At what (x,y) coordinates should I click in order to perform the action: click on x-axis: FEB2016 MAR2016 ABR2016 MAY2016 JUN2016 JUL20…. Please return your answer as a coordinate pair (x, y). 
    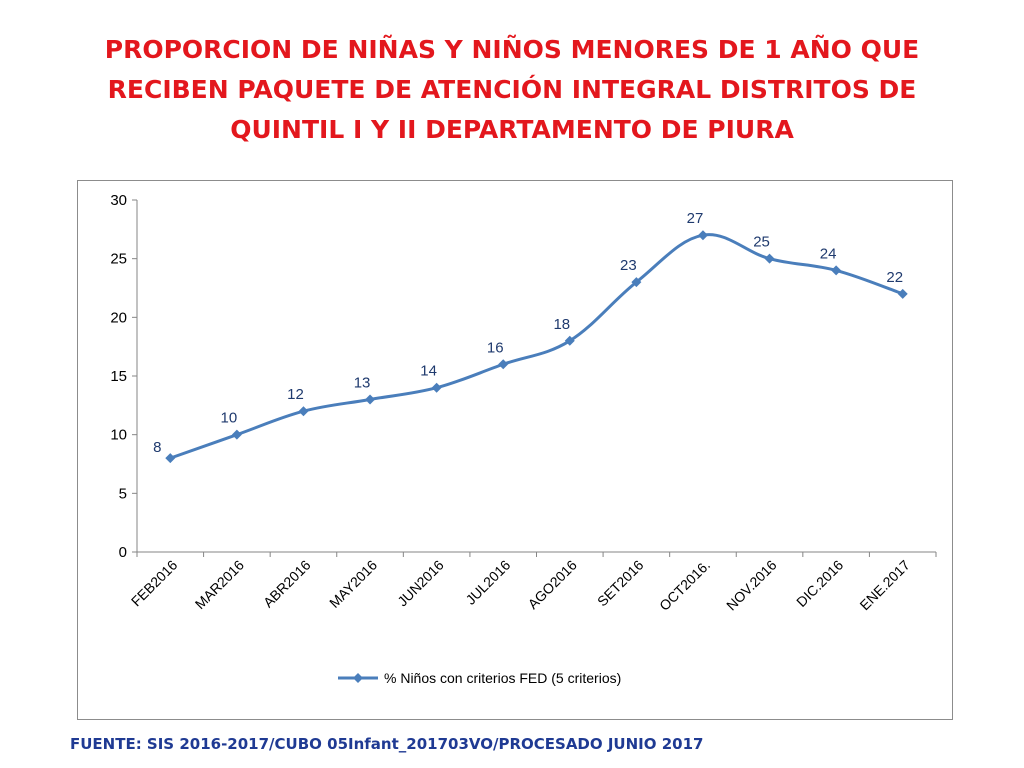
    Looking at the image, I should click on (532, 582).